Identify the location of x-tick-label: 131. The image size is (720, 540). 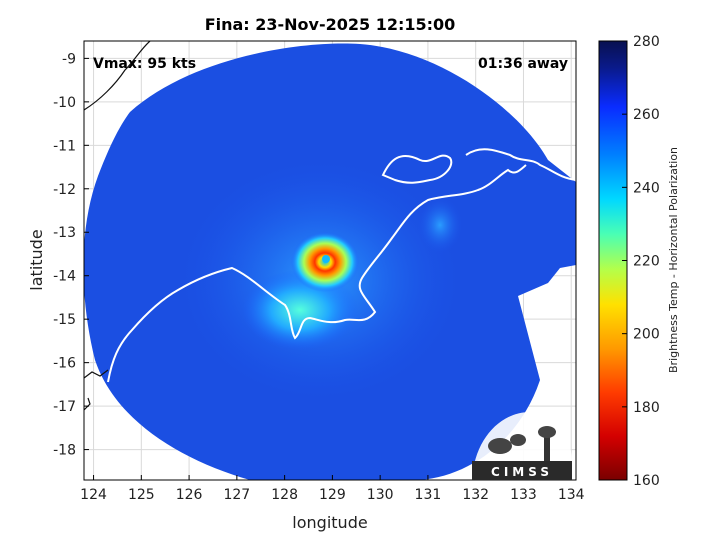
(428, 495).